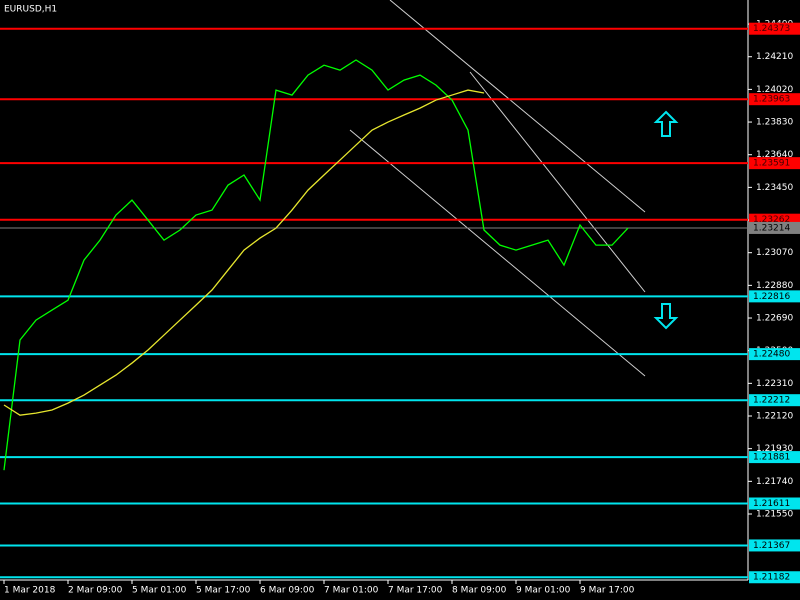 The height and width of the screenshot is (600, 800). Describe the element at coordinates (774, 384) in the screenshot. I see `y-tick-label: 1.22310` at that location.